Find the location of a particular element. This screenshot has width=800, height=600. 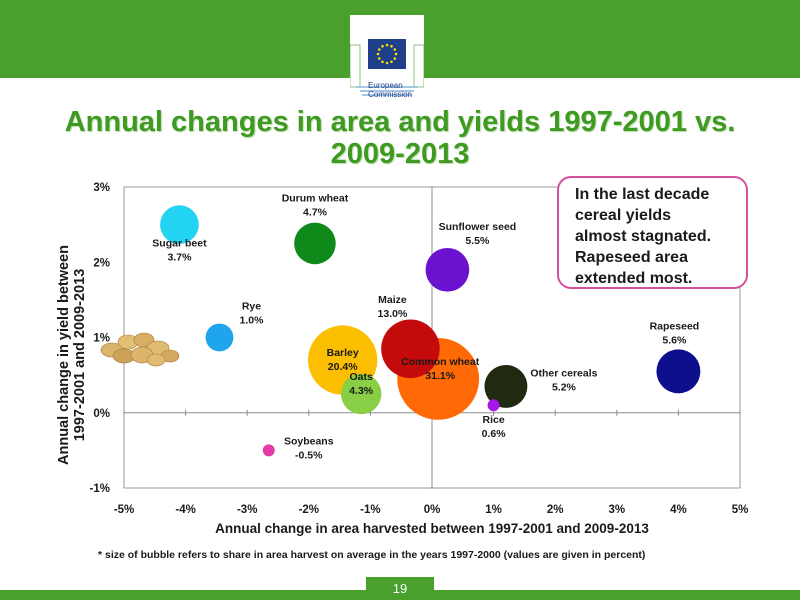

bubble-share-label: 1.0% is located at coordinates (252, 321).